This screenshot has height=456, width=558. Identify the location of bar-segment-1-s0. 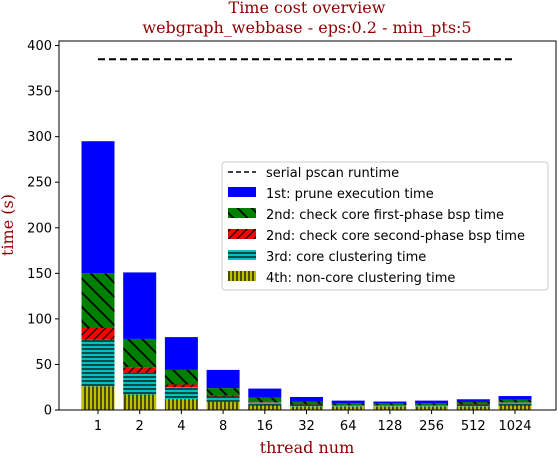
(98, 398).